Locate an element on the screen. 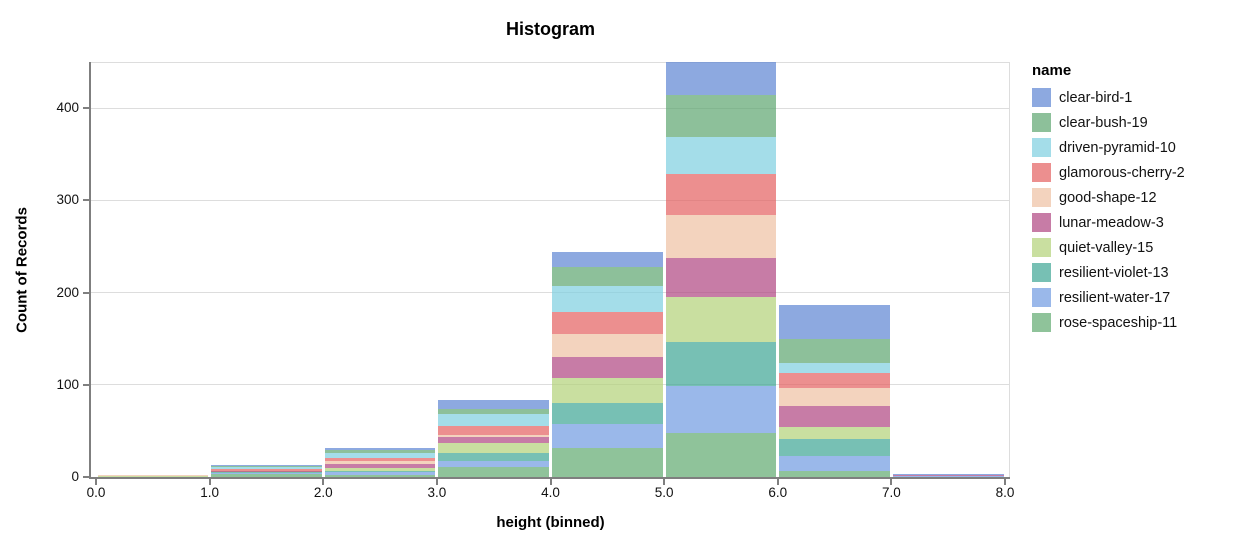 This screenshot has width=1252, height=558. x-tick-label: 6.0 is located at coordinates (778, 492).